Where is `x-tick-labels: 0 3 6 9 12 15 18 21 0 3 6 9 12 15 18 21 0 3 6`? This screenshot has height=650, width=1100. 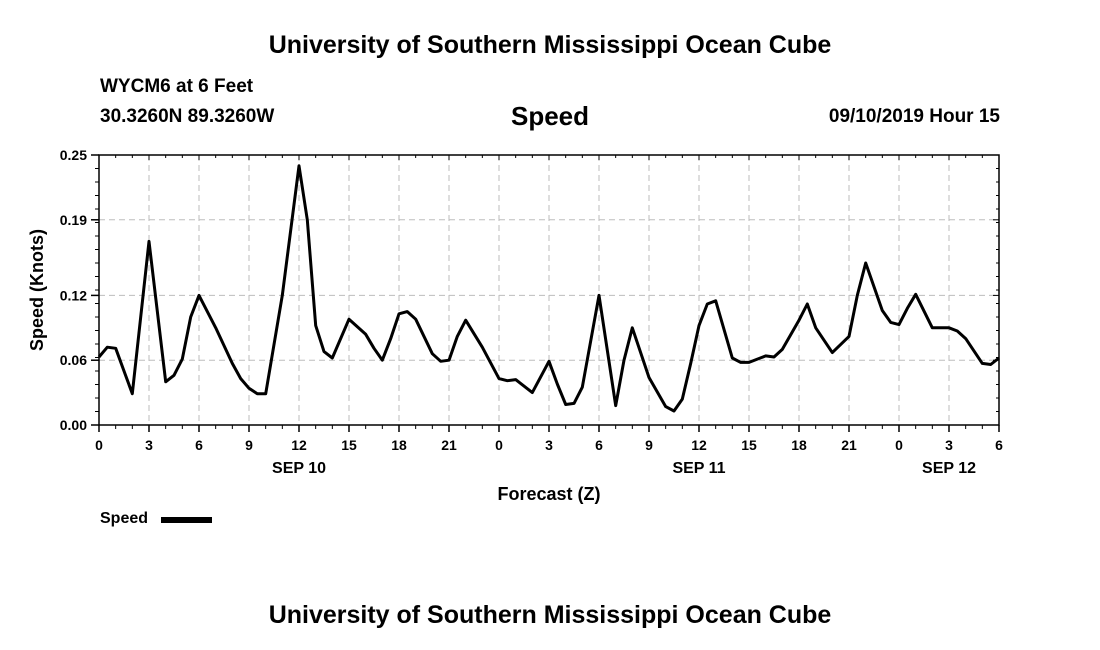 x-tick-labels: 0 3 6 9 12 15 18 21 0 3 6 9 12 15 18 21 0 3 6 is located at coordinates (549, 445).